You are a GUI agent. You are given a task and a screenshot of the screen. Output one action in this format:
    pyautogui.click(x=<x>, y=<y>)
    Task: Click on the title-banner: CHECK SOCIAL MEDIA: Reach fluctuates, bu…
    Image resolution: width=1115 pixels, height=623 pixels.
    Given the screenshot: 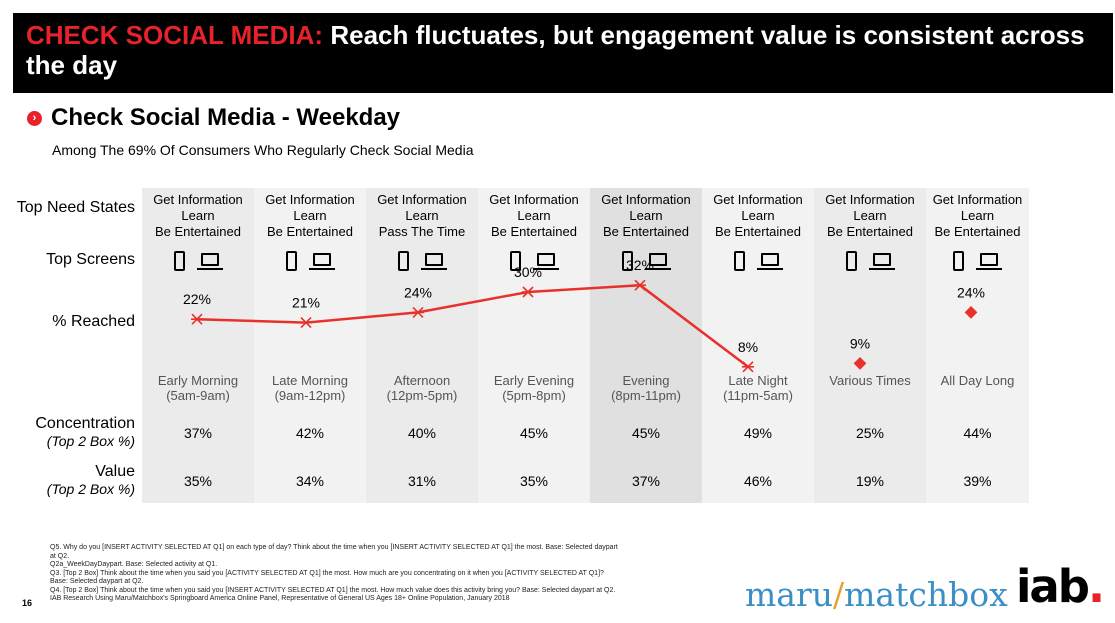 What is the action you would take?
    pyautogui.click(x=563, y=53)
    